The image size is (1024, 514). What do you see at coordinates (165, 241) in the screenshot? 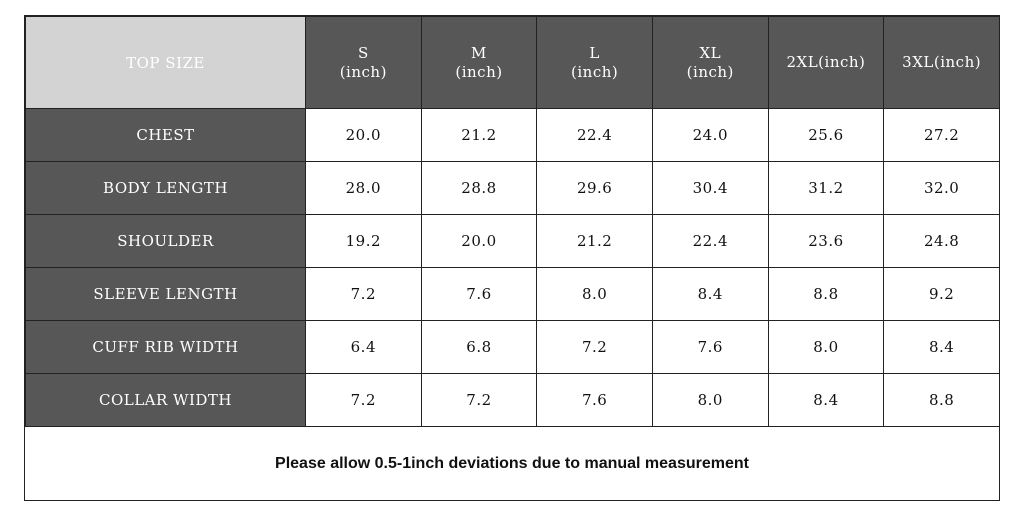
I see `row-label-shoulder: SHOULDER` at bounding box center [165, 241].